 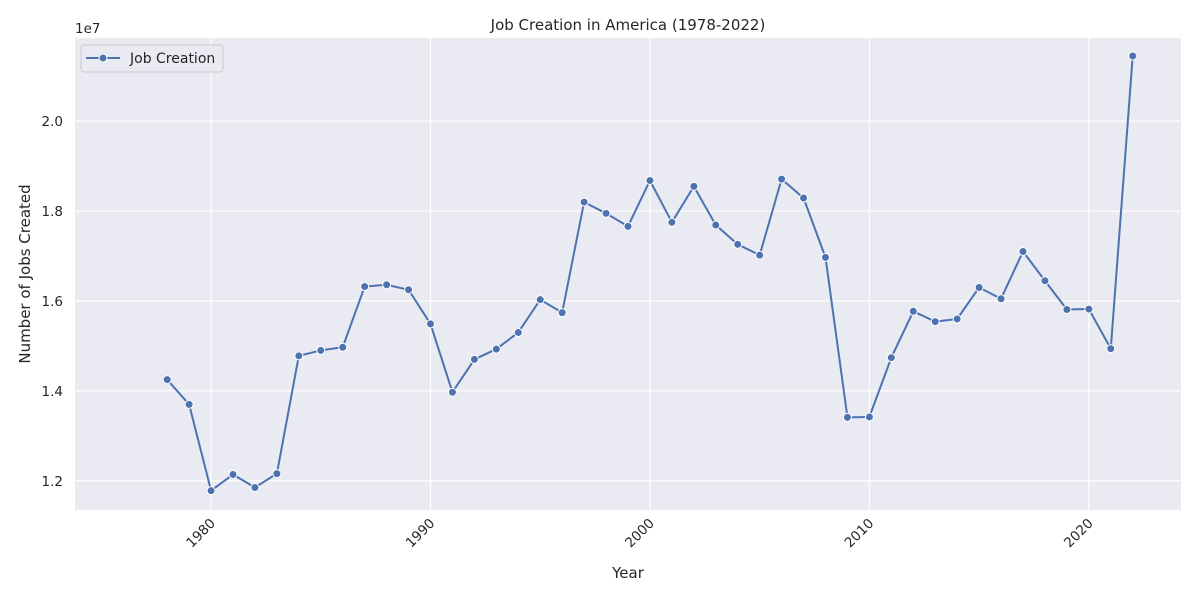 What do you see at coordinates (103, 58) in the screenshot?
I see `legend-marker-swatch` at bounding box center [103, 58].